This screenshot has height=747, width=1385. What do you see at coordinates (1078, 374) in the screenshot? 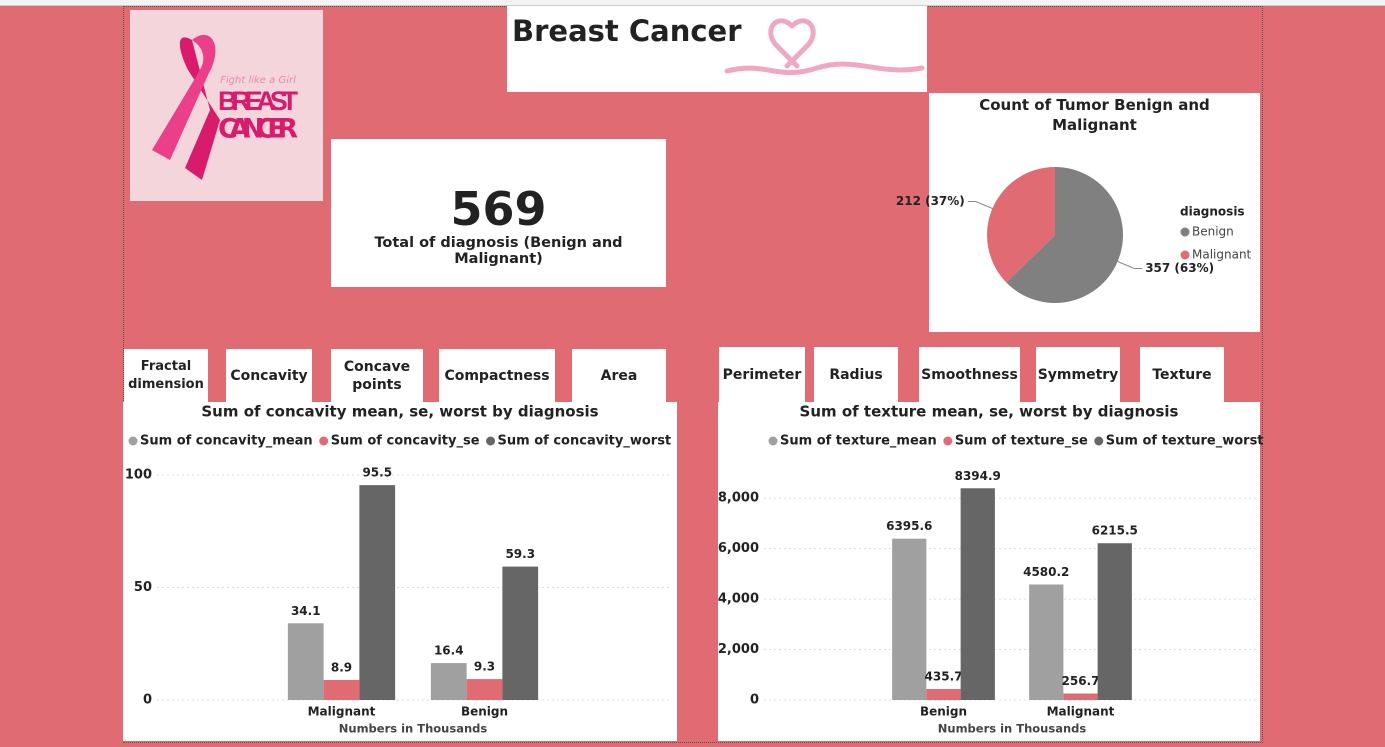
I see `tab: Symmetry` at bounding box center [1078, 374].